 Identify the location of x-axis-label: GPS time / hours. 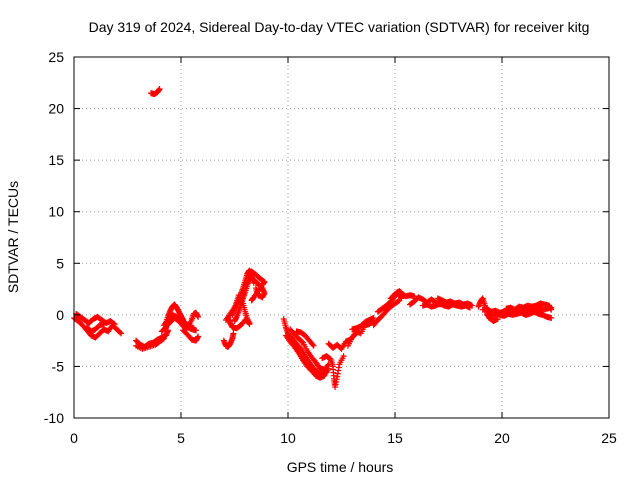
(340, 467).